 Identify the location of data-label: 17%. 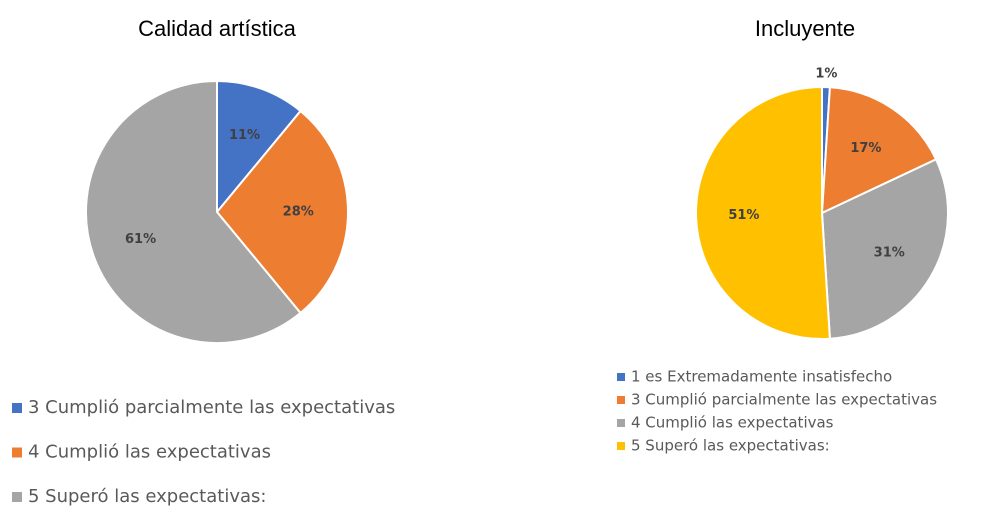
(865, 148).